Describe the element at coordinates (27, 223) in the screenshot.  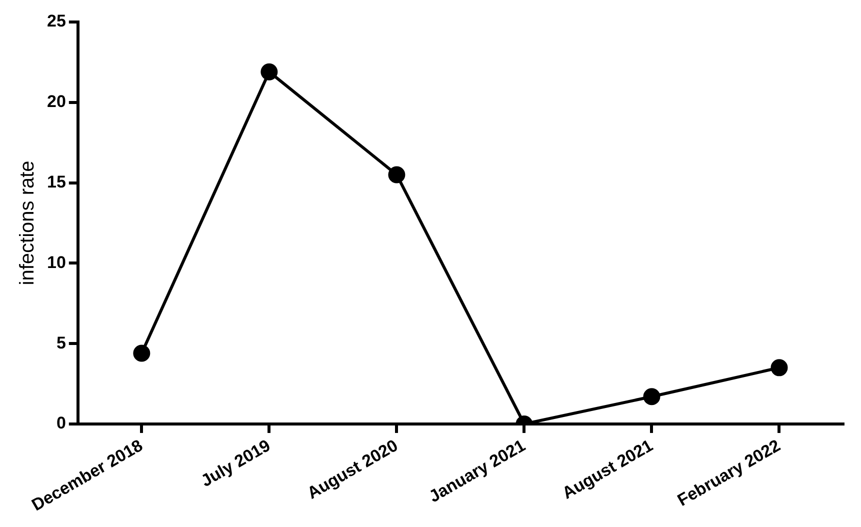
I see `y-axis-title: infections rate` at that location.